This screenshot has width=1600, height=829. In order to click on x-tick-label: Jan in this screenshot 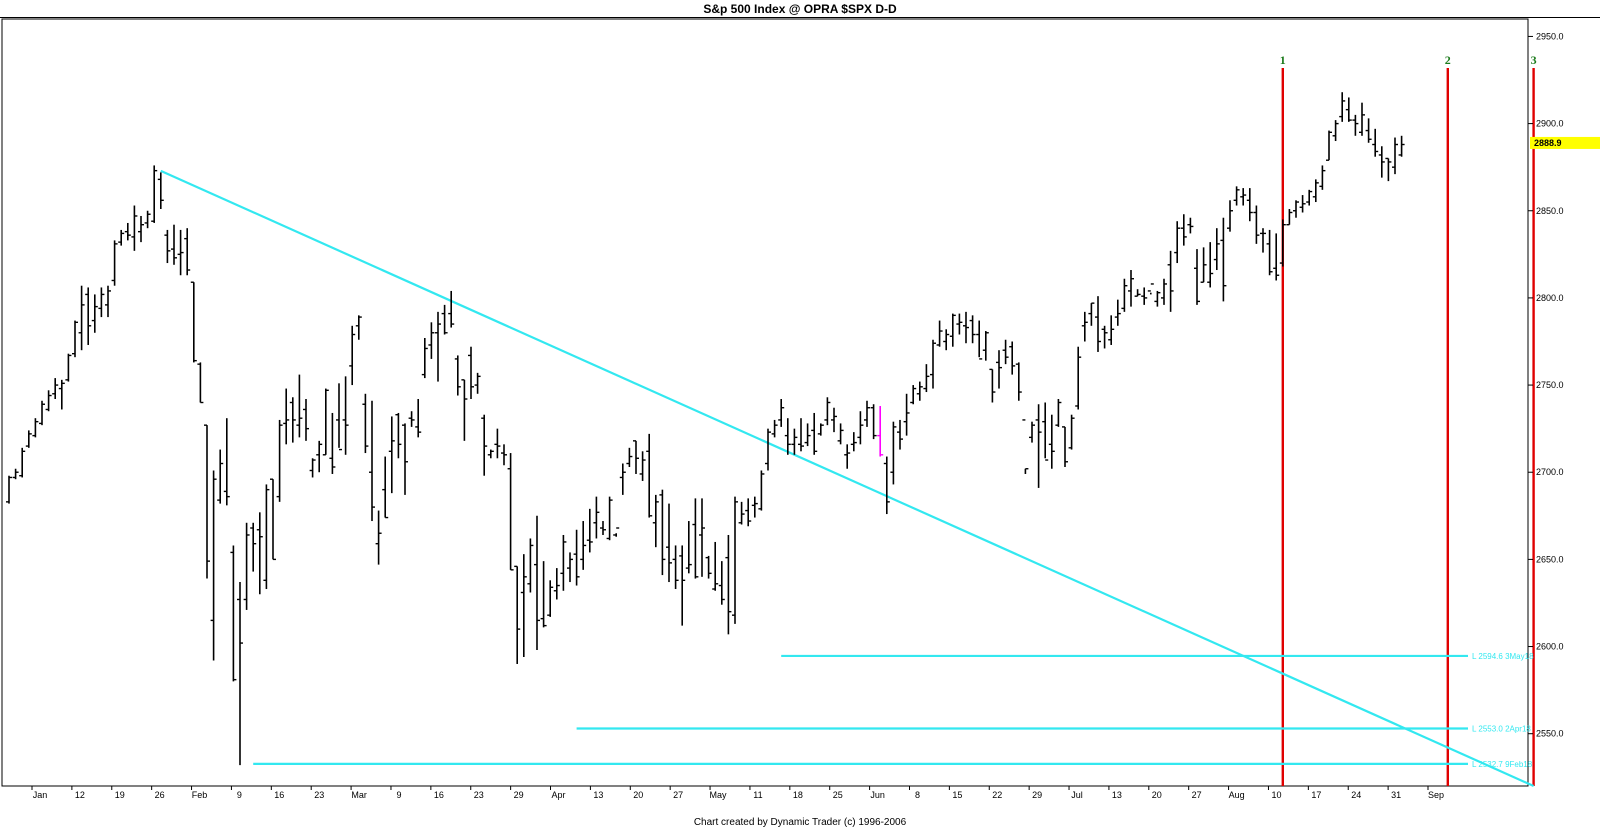, I will do `click(40, 795)`.